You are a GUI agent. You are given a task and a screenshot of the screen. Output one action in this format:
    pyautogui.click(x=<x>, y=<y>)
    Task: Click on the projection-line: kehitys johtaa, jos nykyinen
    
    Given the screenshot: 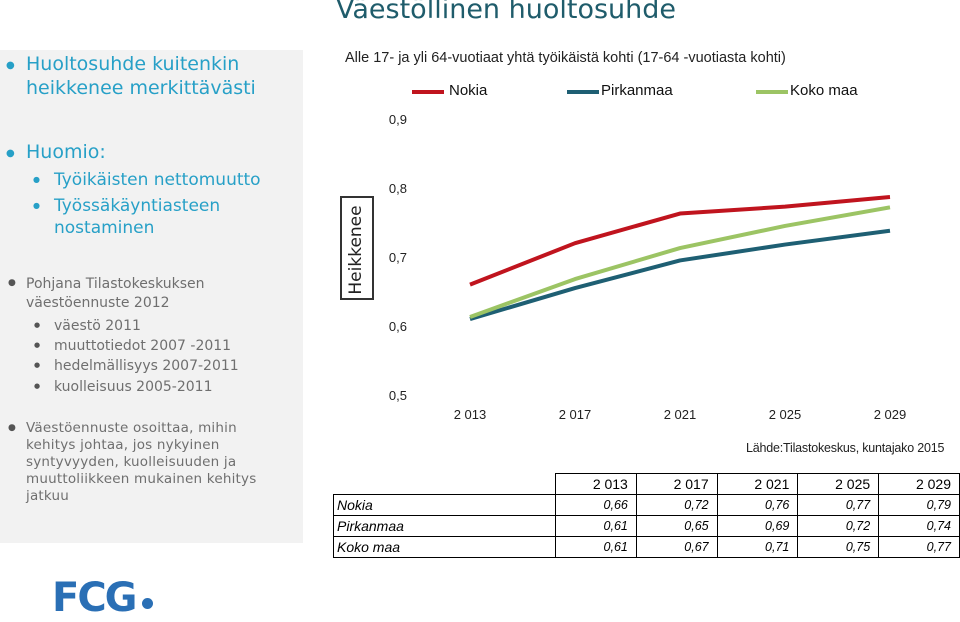 What is the action you would take?
    pyautogui.click(x=123, y=445)
    